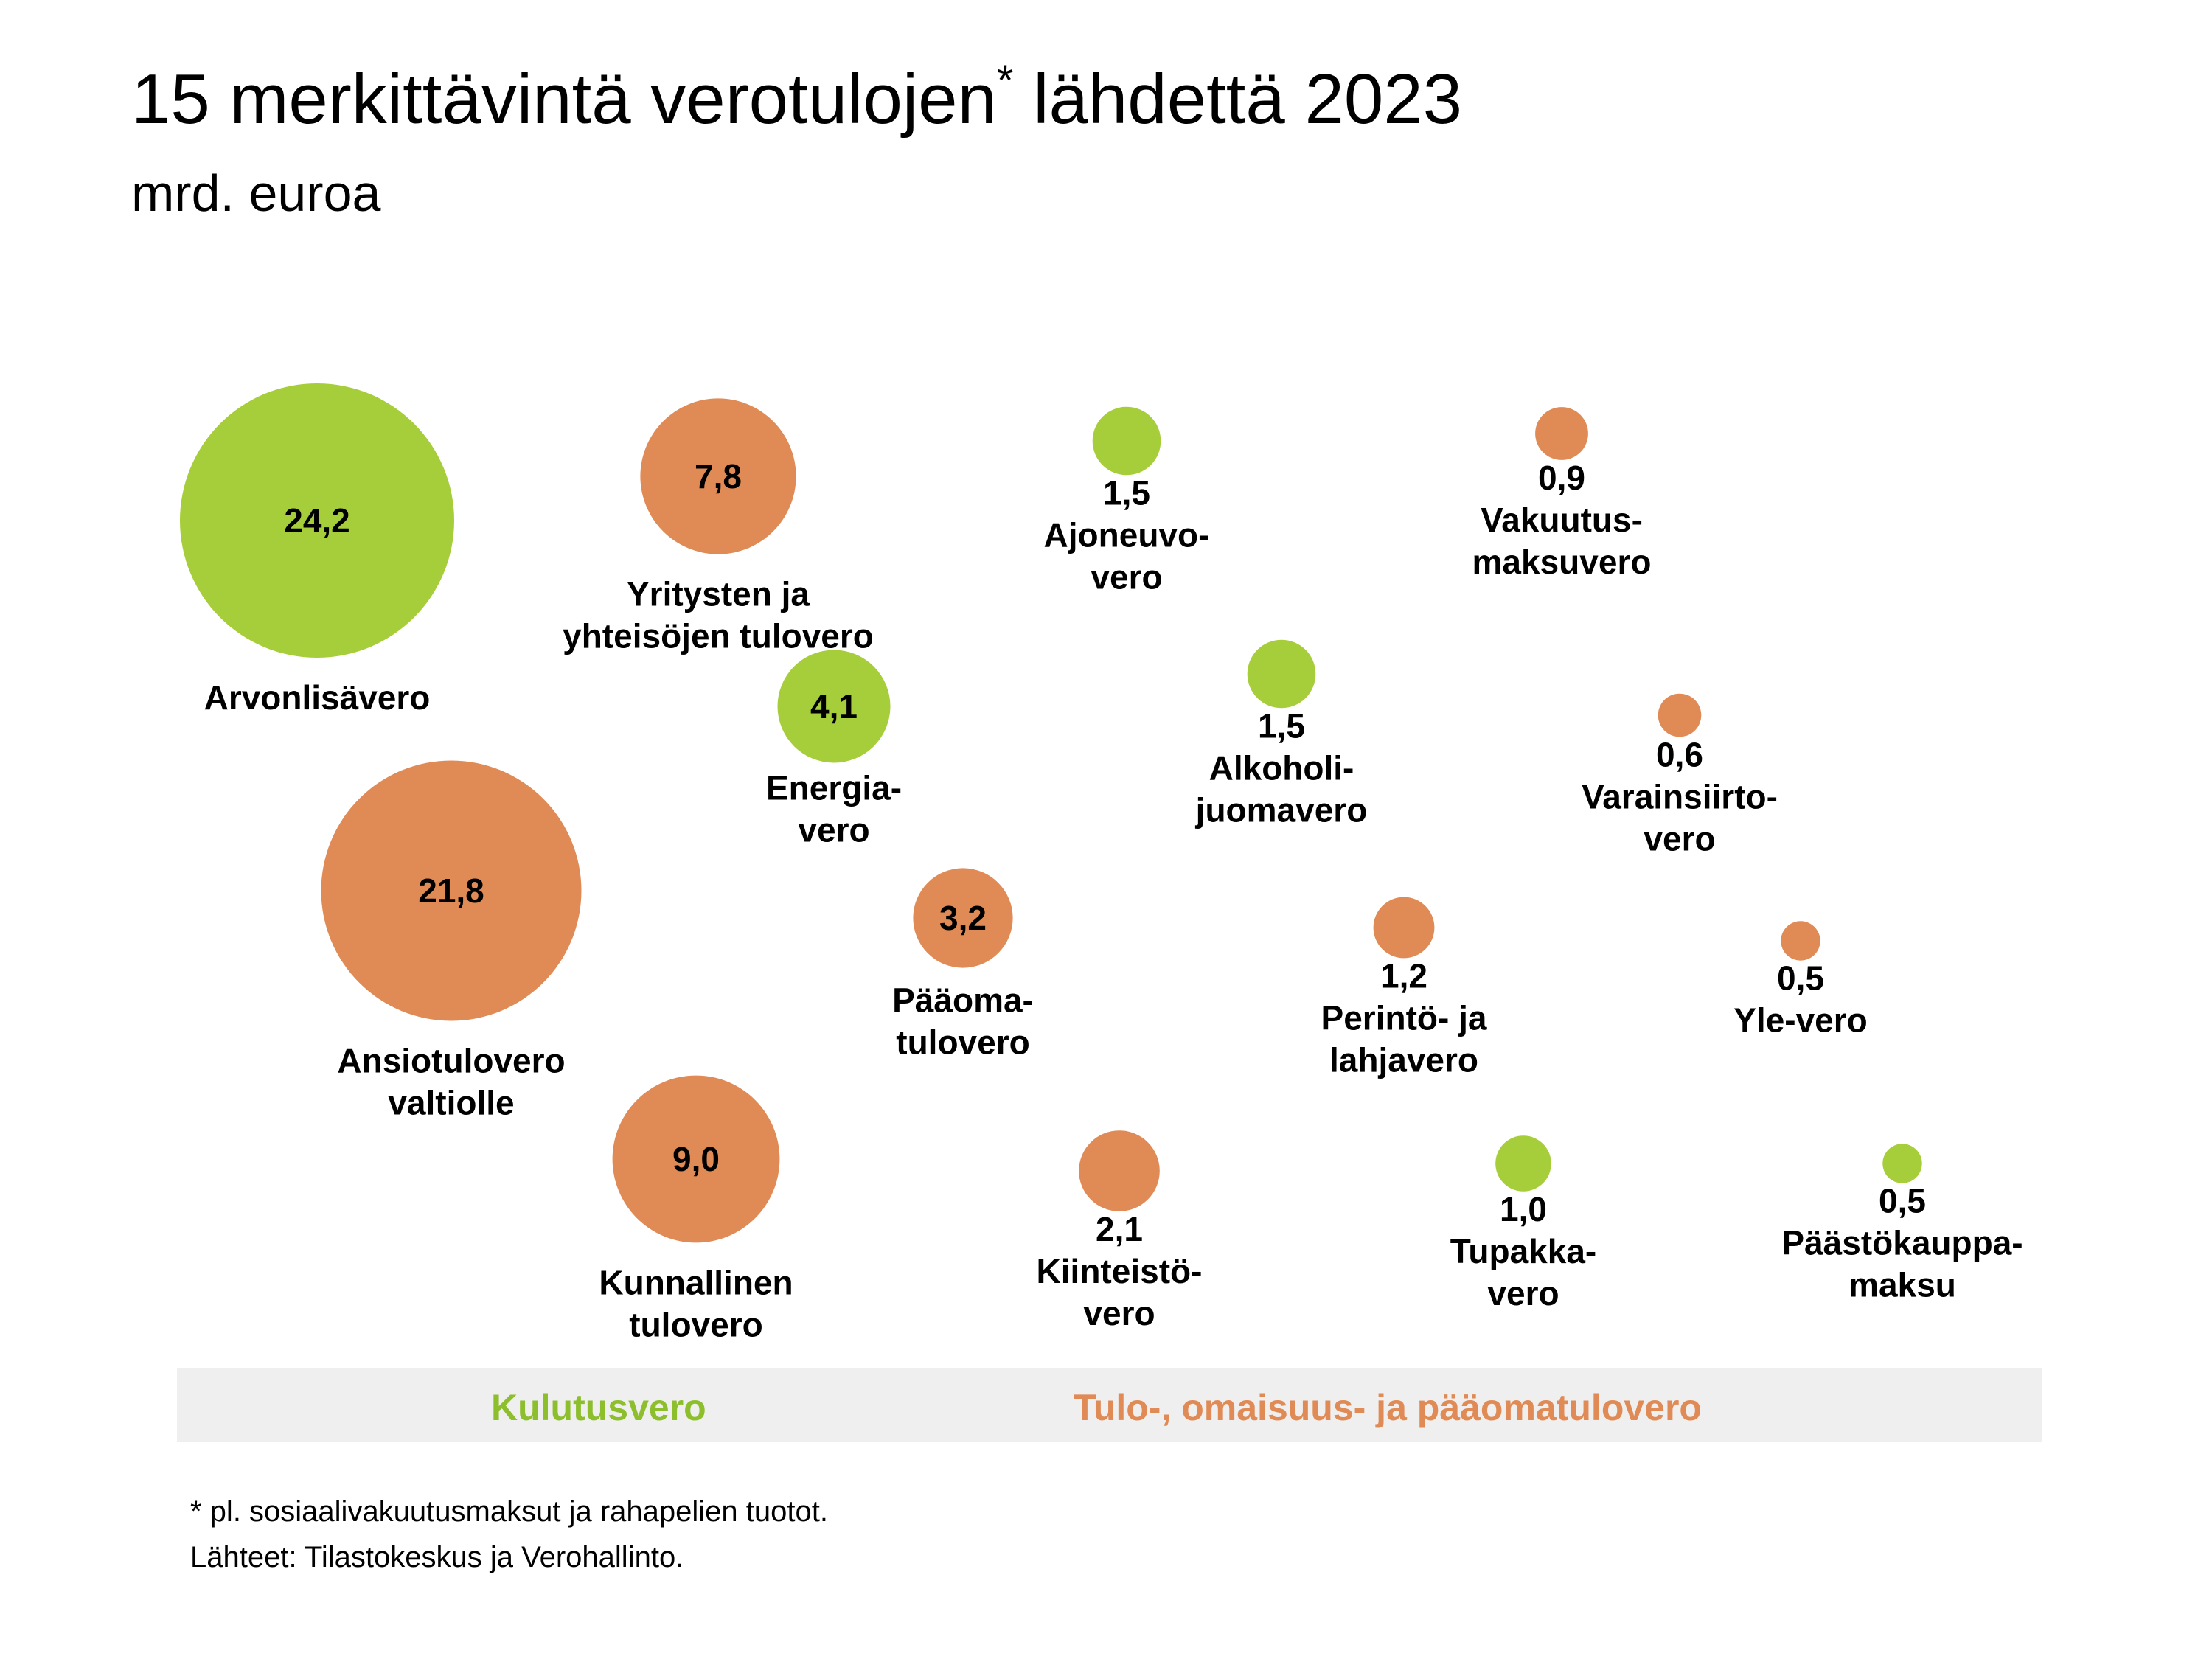 The width and height of the screenshot is (2212, 1659). What do you see at coordinates (1404, 1017) in the screenshot?
I see `bubble-name-label: Perintö- ja` at bounding box center [1404, 1017].